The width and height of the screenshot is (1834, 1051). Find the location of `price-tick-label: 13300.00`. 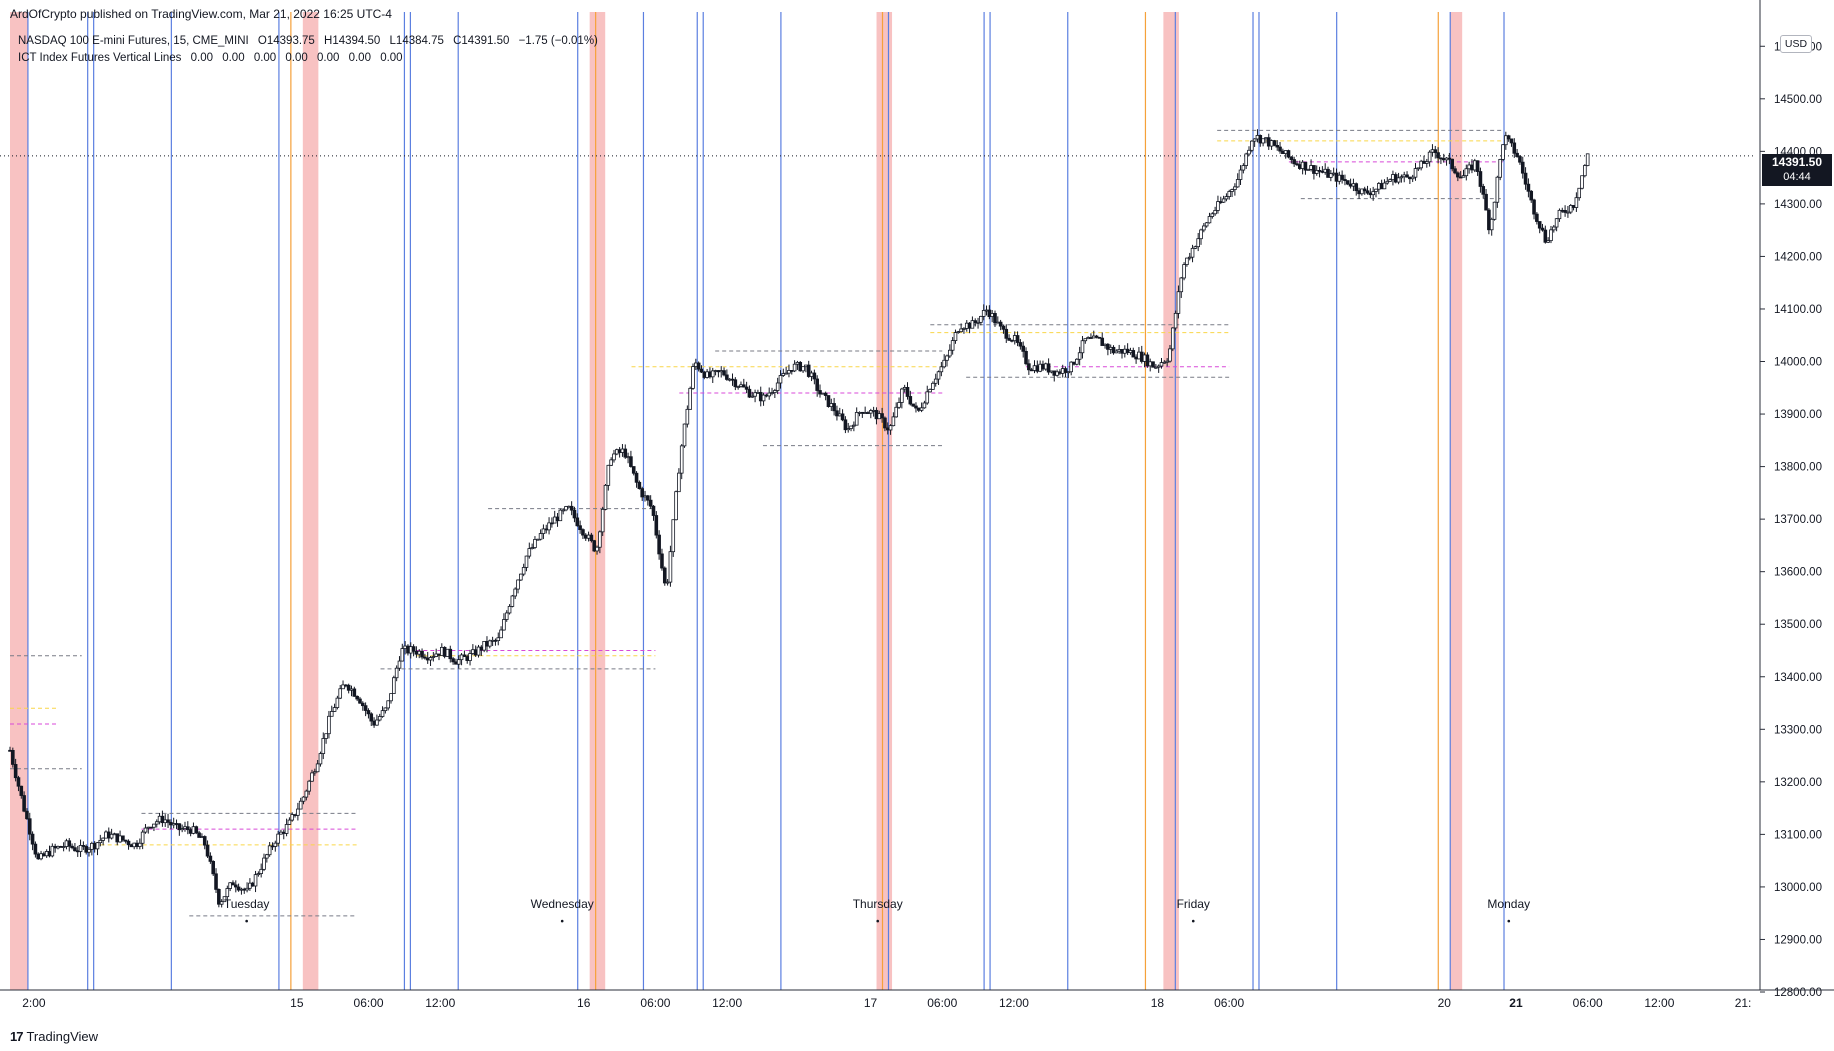

price-tick-label: 13300.00 is located at coordinates (1798, 730).